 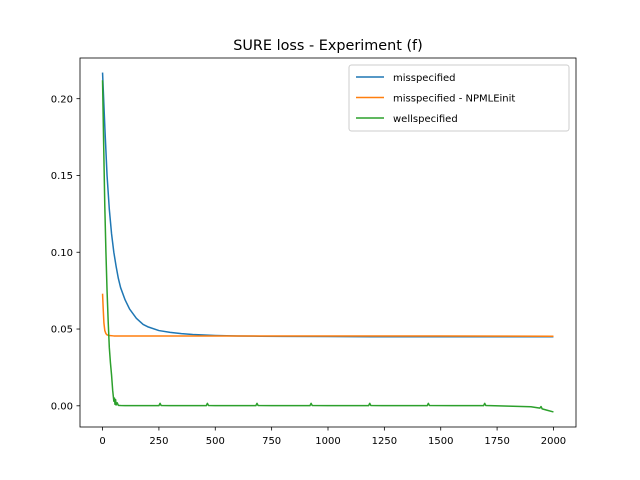 I want to click on y-tick-label: 0.05, so click(x=62, y=330).